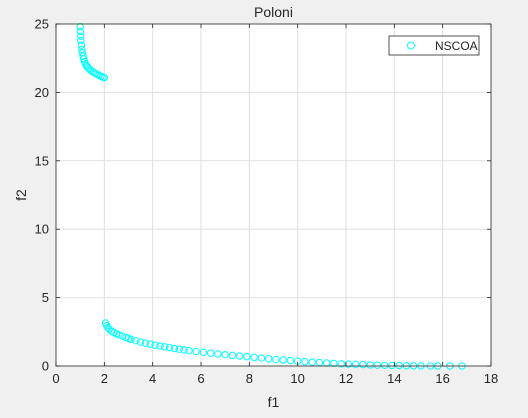 The width and height of the screenshot is (528, 418). Describe the element at coordinates (442, 378) in the screenshot. I see `x-tick-label: 16` at that location.